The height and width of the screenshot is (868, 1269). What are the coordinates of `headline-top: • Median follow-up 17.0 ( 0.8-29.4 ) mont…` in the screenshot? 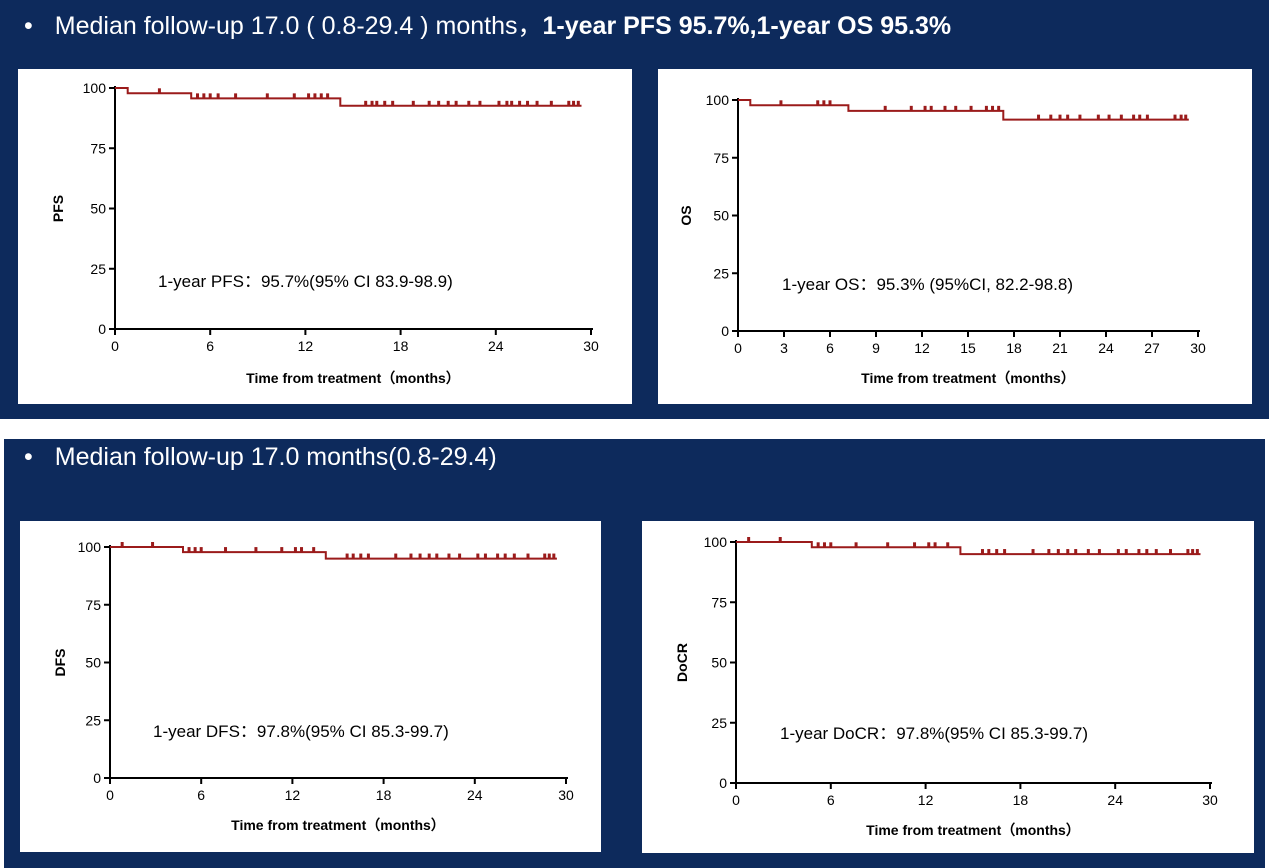 It's located at (487, 24).